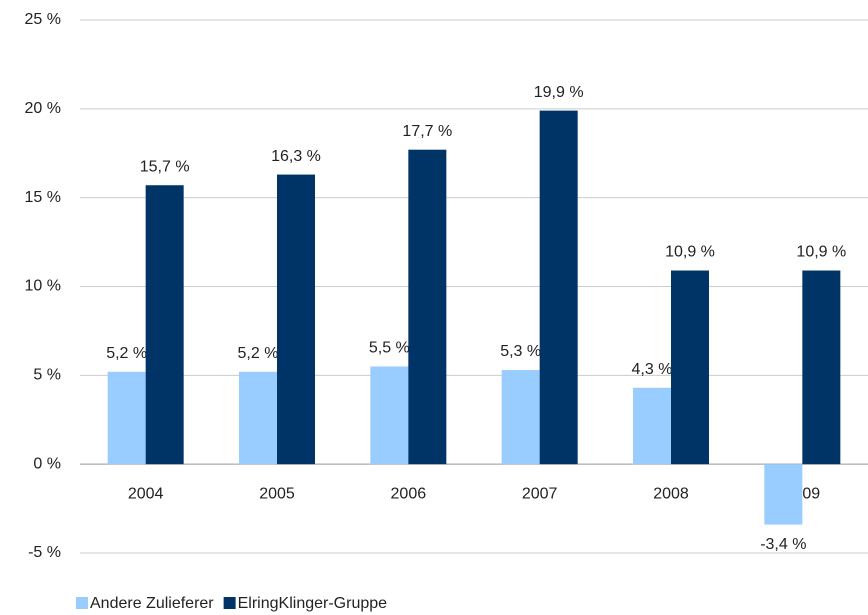 The width and height of the screenshot is (868, 615). What do you see at coordinates (47, 375) in the screenshot?
I see `y-tick-label: 5 %` at bounding box center [47, 375].